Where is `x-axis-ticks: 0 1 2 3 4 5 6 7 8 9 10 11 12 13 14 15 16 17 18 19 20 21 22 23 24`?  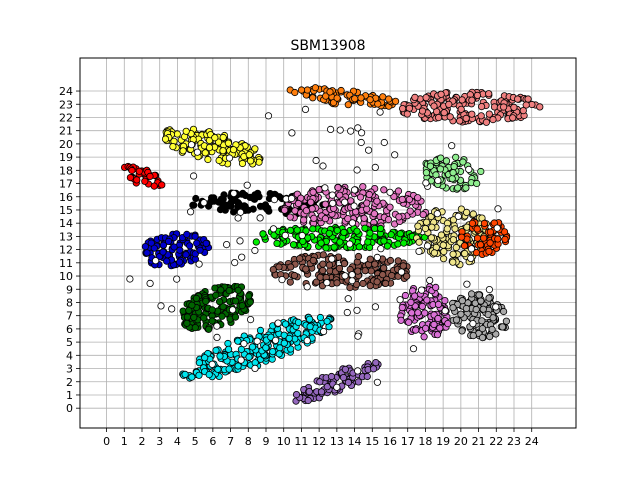 x-axis-ticks: 0 1 2 3 4 5 6 7 8 9 10 11 12 13 14 15 16 17 18 19 20 21 22 23 24 is located at coordinates (321, 438).